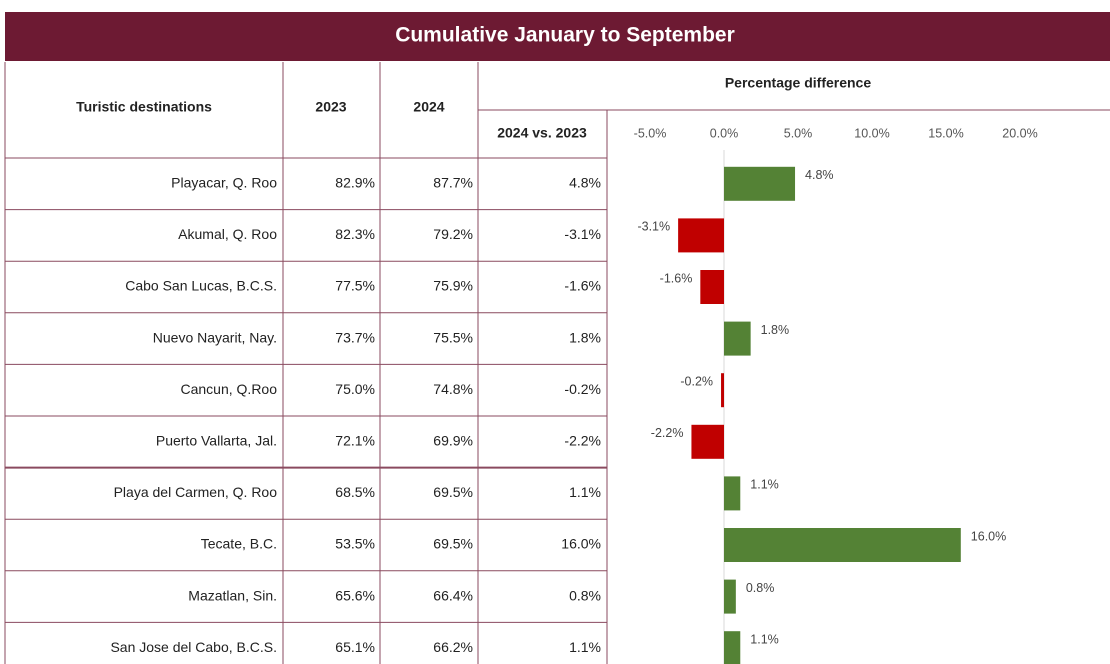 This screenshot has height=664, width=1110. Describe the element at coordinates (453, 183) in the screenshot. I see `value-2024: 87.7%` at that location.